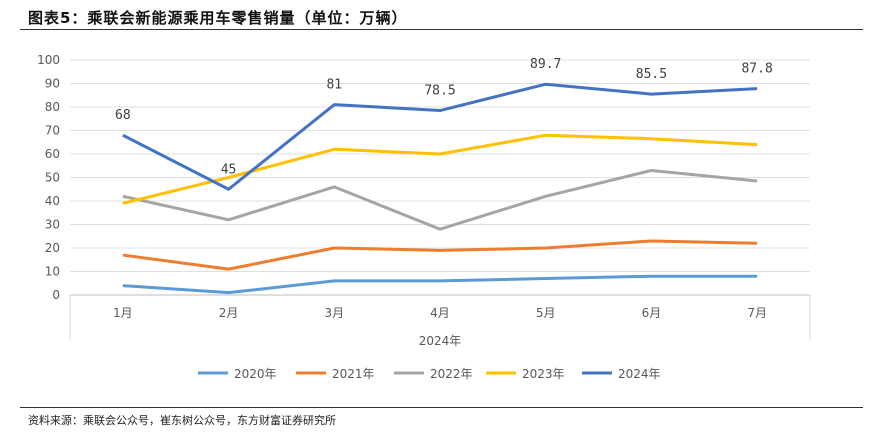 Image resolution: width=875 pixels, height=435 pixels. Describe the element at coordinates (255, 374) in the screenshot. I see `legend-label: 2020年` at that location.